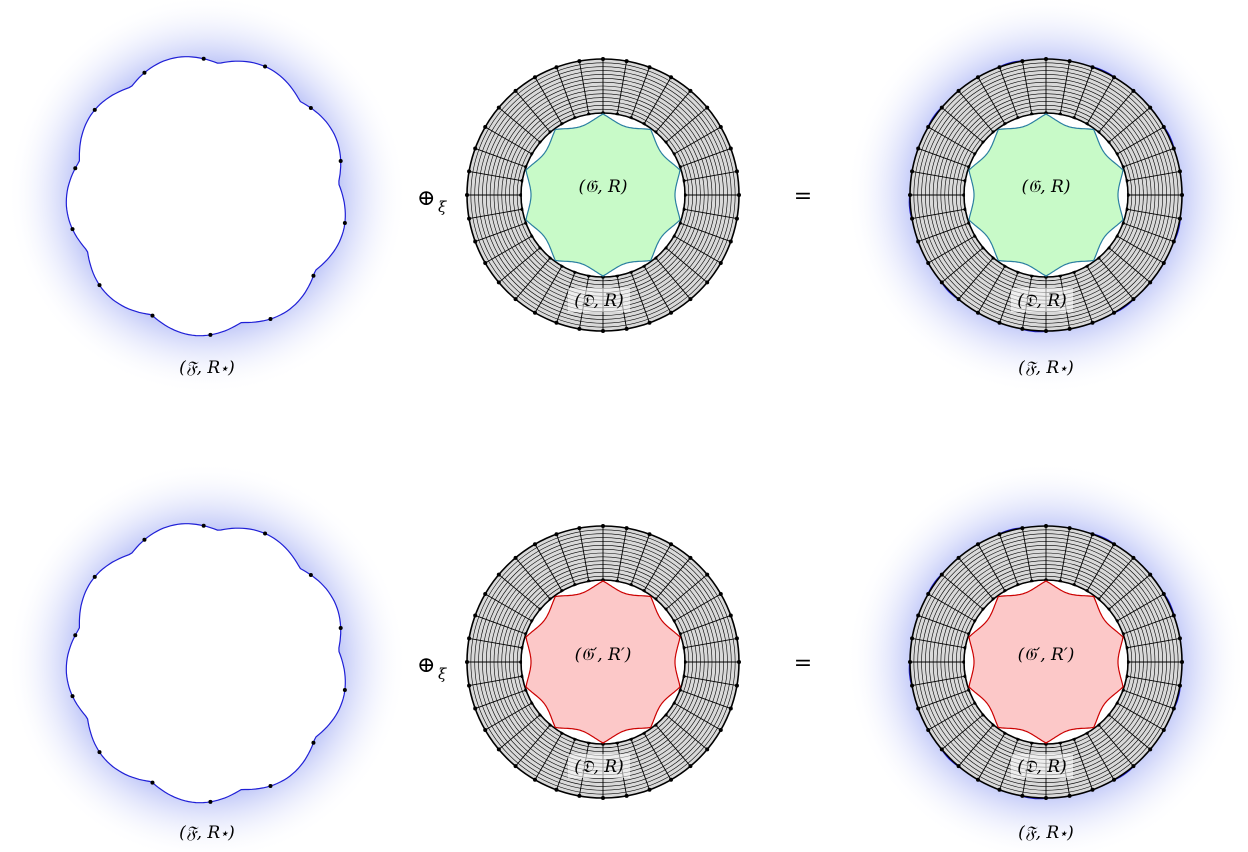  Describe the element at coordinates (426, 198) in the screenshot. I see `oplus-symbol: ⊕` at that location.